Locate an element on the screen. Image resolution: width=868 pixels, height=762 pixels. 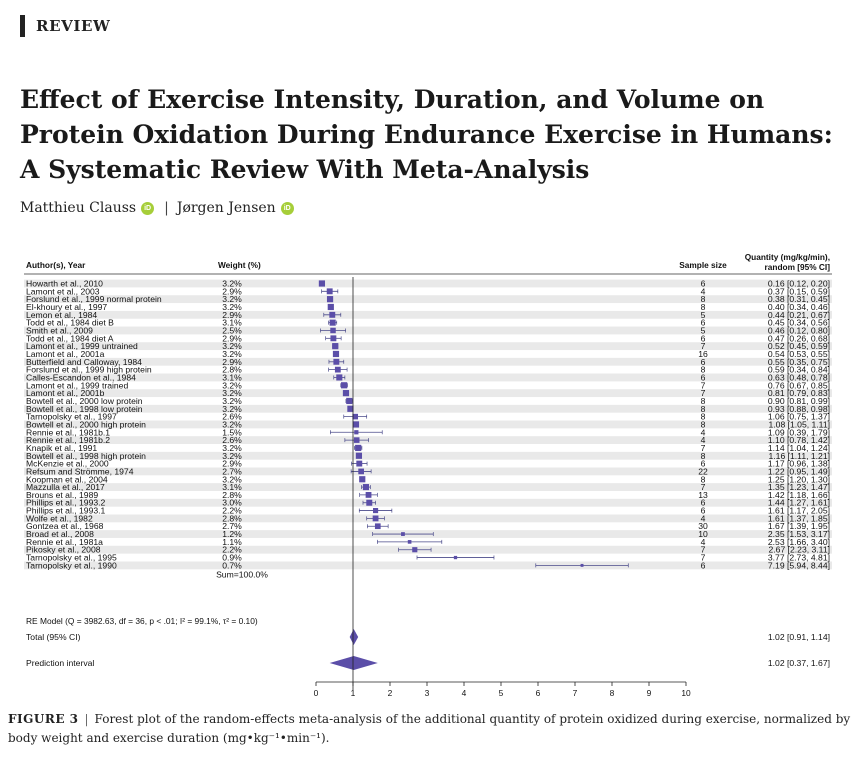
study-name: Refsum and Strömme, 1974 is located at coordinates (80, 471).